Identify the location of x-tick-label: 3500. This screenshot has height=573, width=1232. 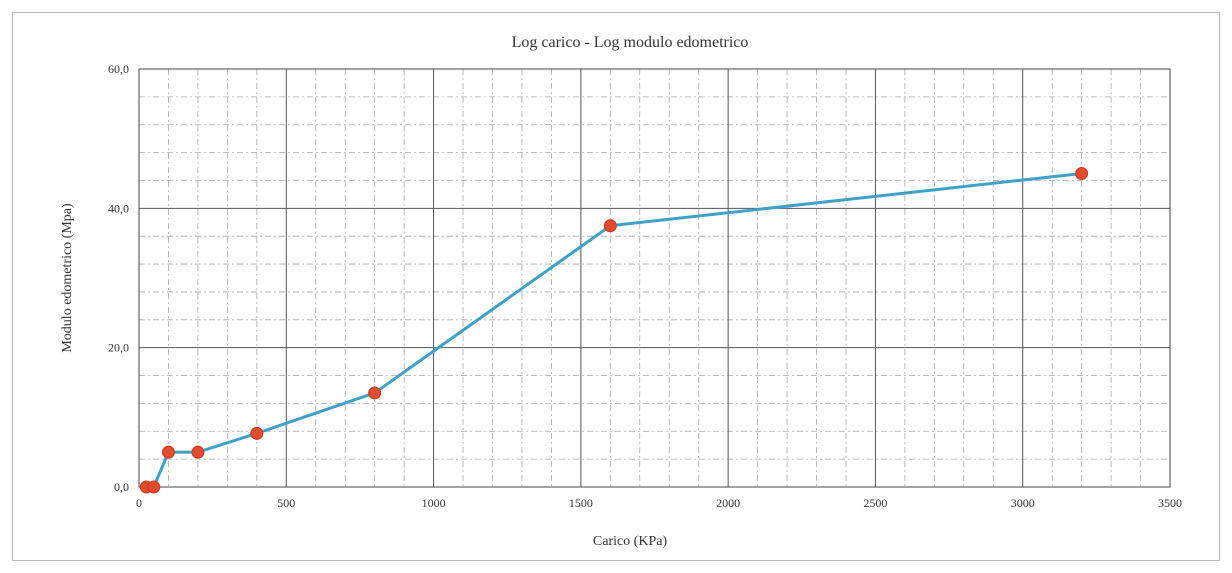
(1170, 503).